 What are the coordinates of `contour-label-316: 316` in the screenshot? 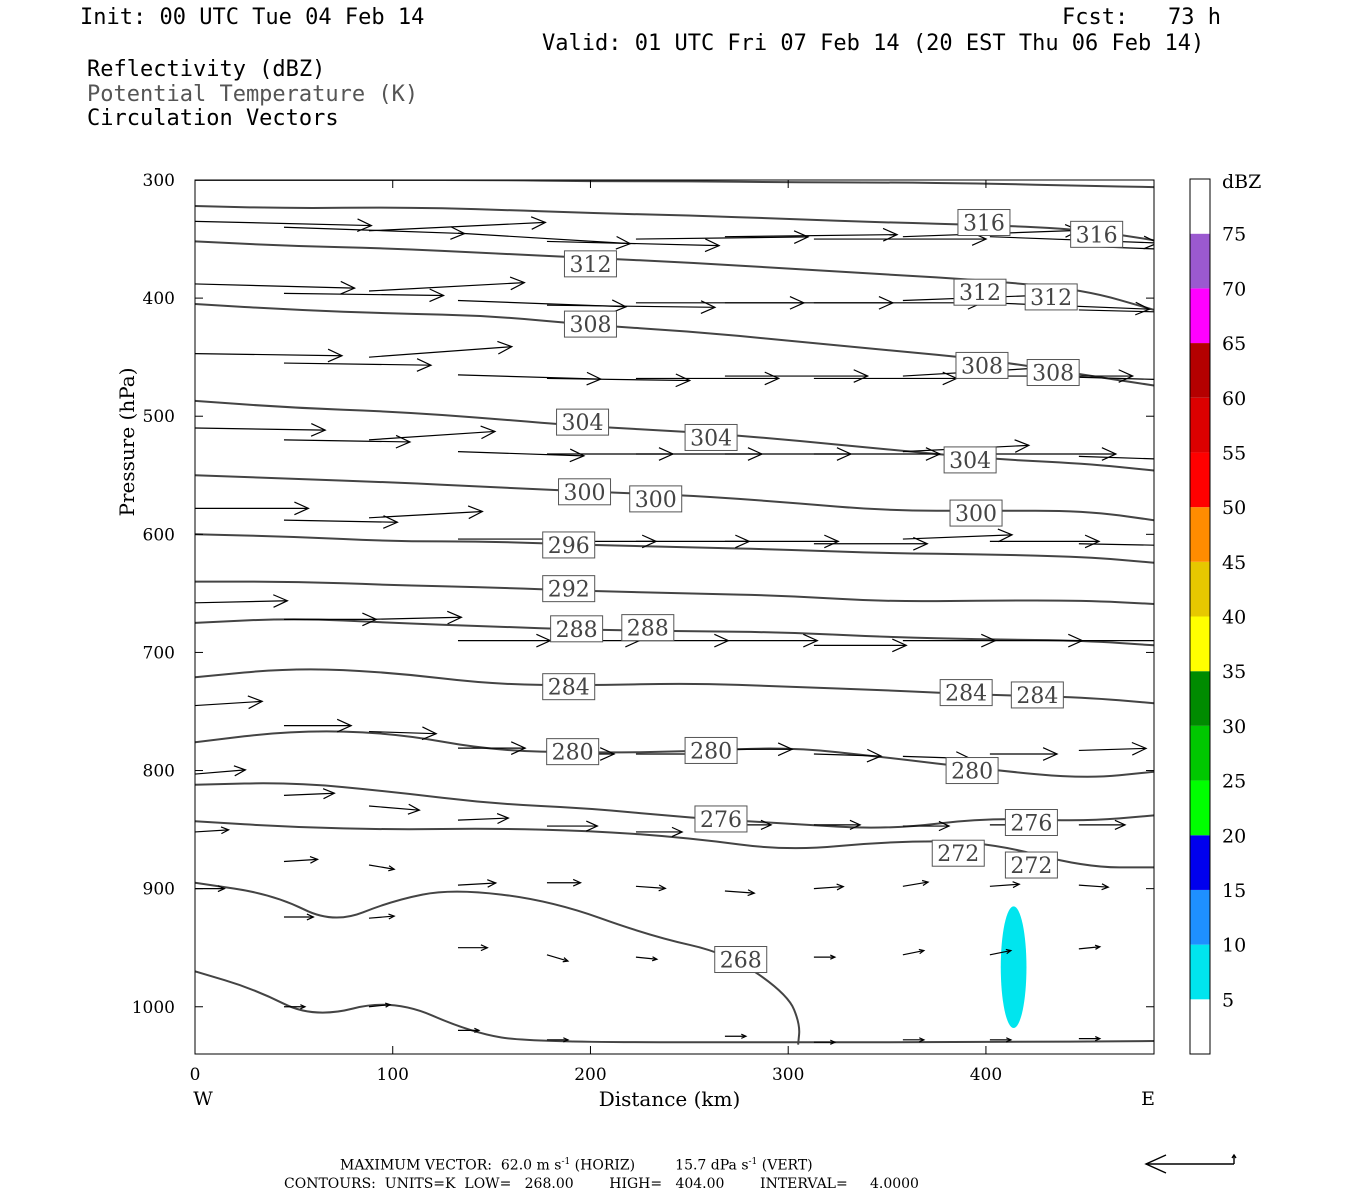 It's located at (984, 224).